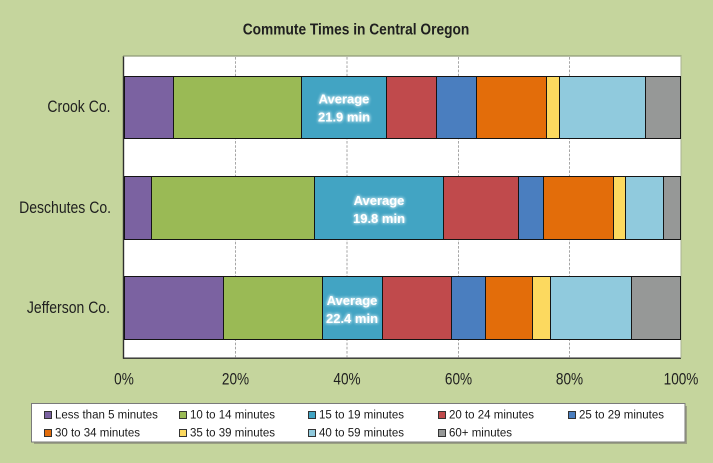  I want to click on svg-text: 30 to 34 minutes, so click(97, 434).